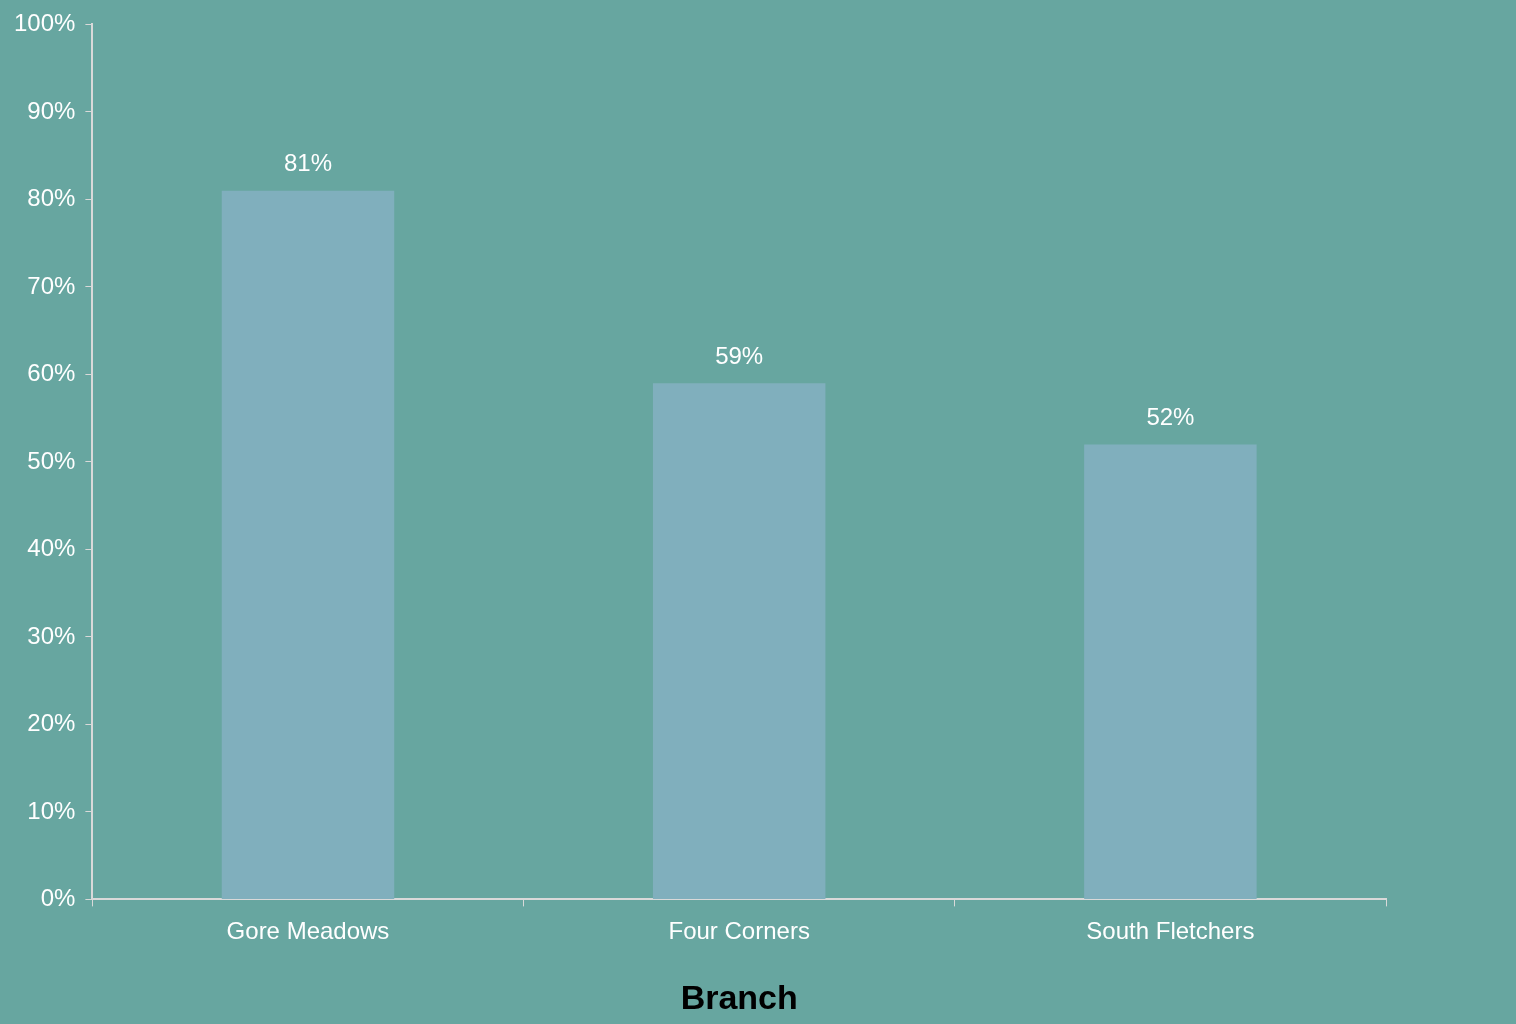 The height and width of the screenshot is (1024, 1516). I want to click on y-tick-label: 80%, so click(51, 198).